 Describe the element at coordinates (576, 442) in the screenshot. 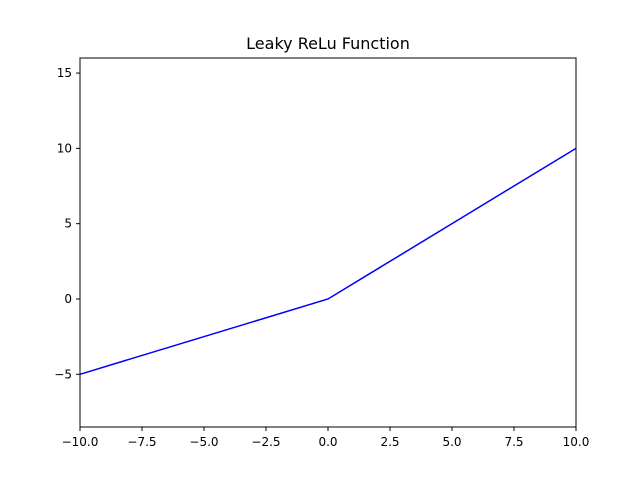

I see `x-tick-label: 10.0` at that location.